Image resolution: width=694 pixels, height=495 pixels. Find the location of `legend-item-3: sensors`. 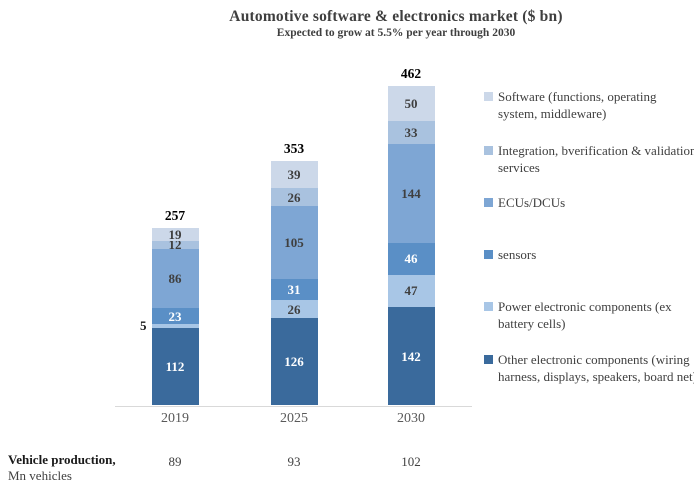

legend-item-3: sensors is located at coordinates (589, 254).